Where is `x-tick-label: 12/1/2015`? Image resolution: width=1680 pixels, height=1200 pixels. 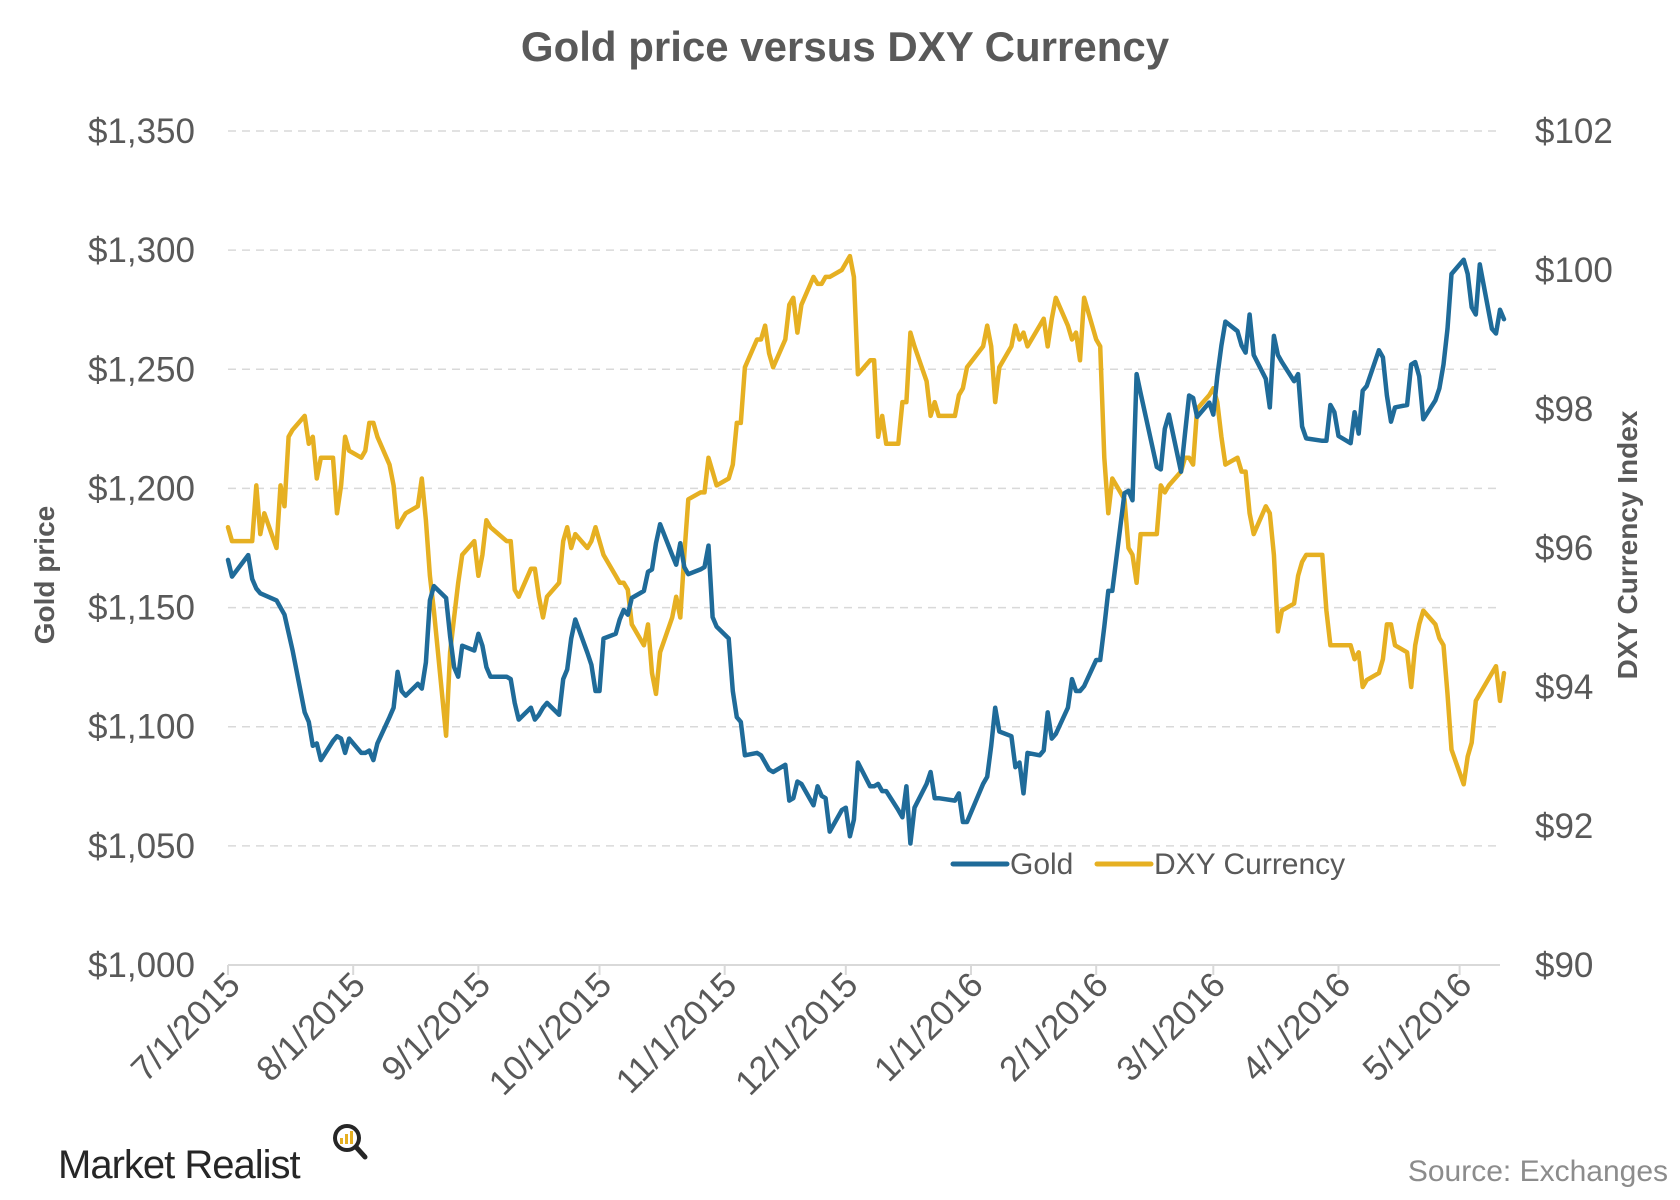 x-tick-label: 12/1/2015 is located at coordinates (797, 1034).